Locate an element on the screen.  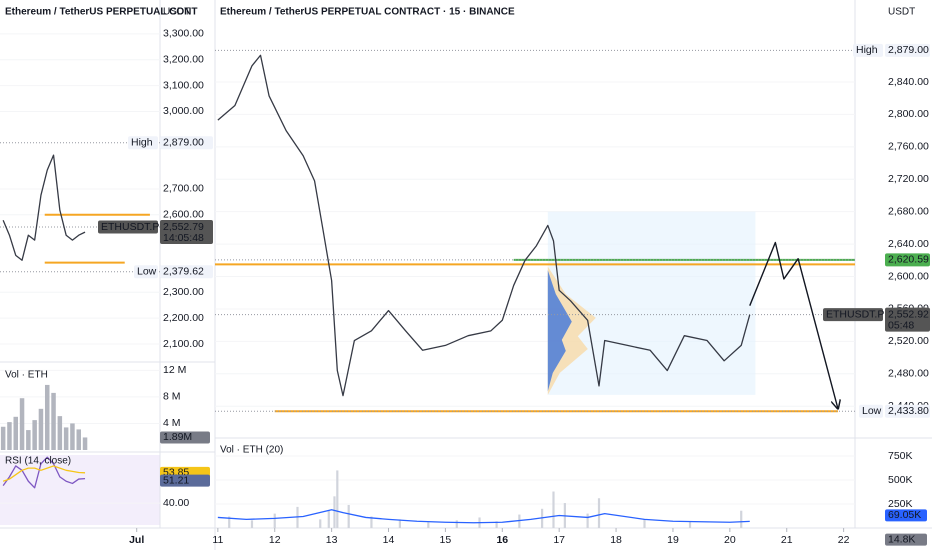
volume-ma-line is located at coordinates (483, 516).